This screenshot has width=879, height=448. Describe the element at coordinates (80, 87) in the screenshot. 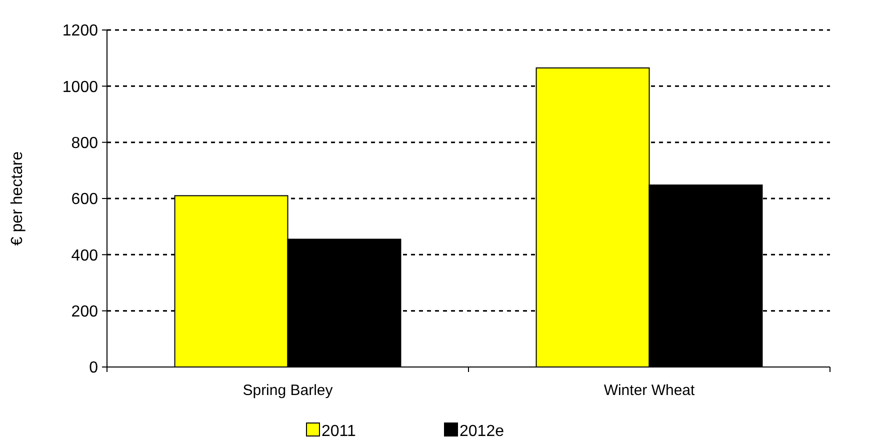

I see `y-tick-label: 1000` at that location.